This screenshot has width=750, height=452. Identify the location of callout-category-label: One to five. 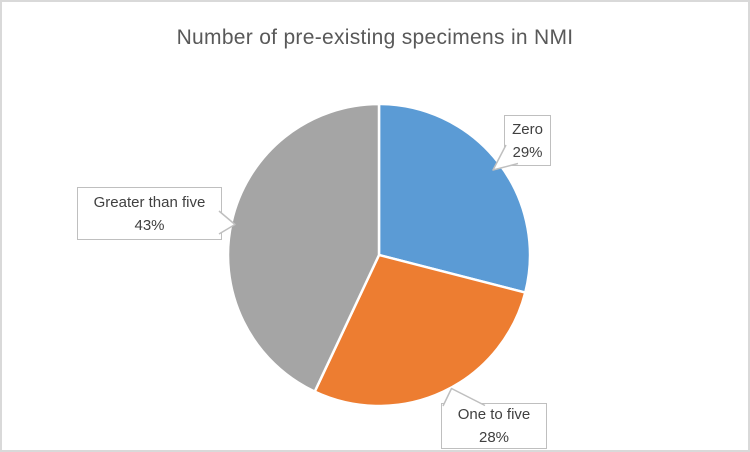
(494, 414).